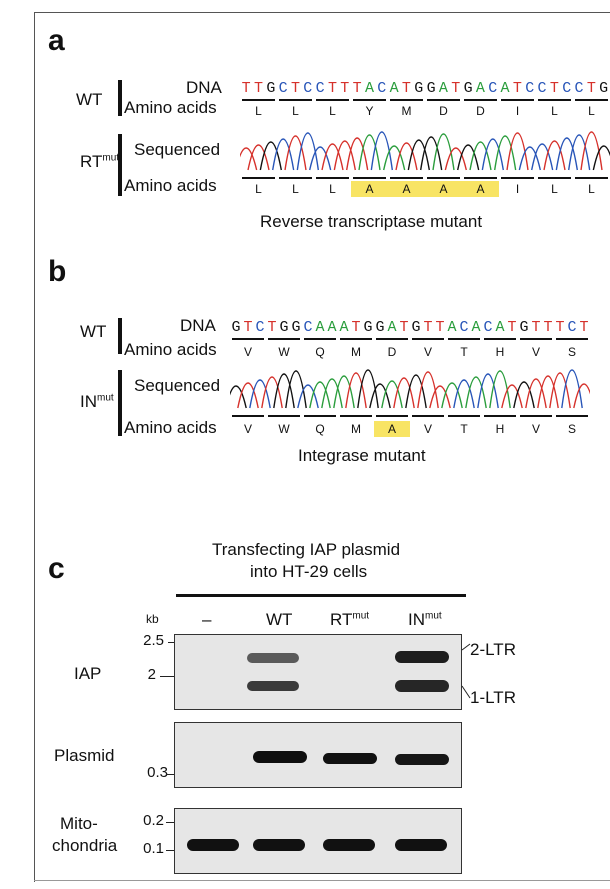  What do you see at coordinates (100, 161) in the screenshot?
I see `panel-a-rt-label: RTmut` at bounding box center [100, 161].